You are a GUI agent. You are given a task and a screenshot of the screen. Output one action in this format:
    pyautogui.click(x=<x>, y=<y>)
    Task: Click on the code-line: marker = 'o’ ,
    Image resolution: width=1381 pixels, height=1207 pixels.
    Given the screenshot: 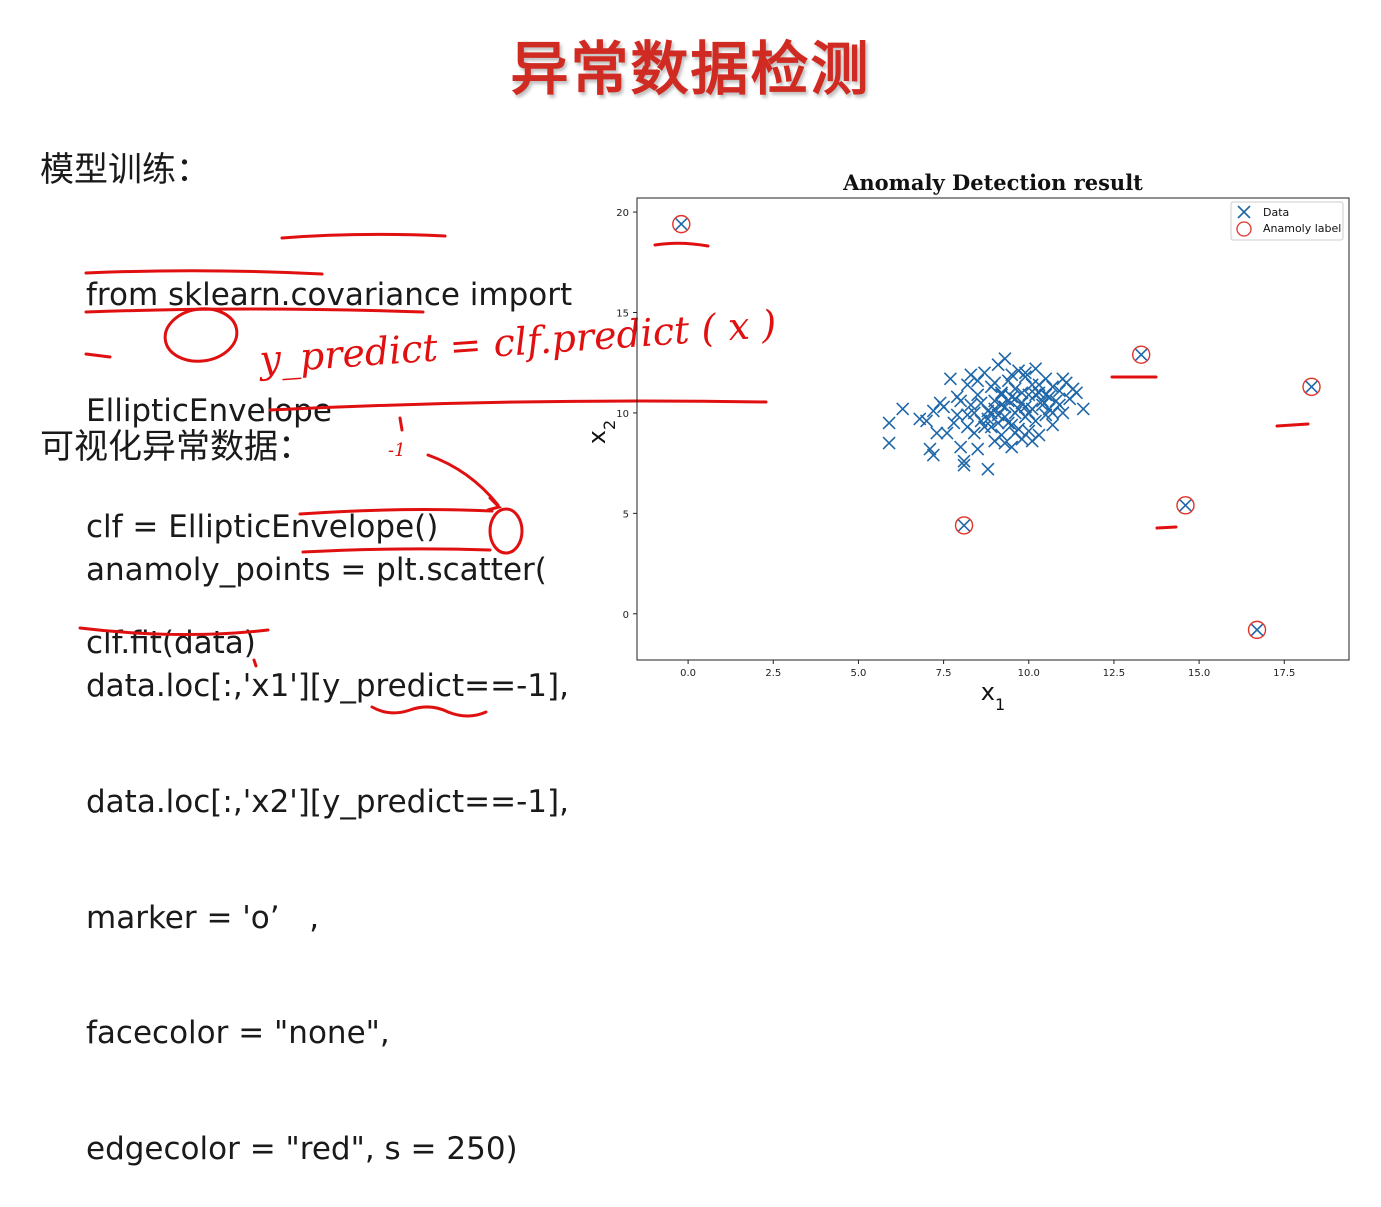 What is the action you would take?
    pyautogui.click(x=203, y=917)
    